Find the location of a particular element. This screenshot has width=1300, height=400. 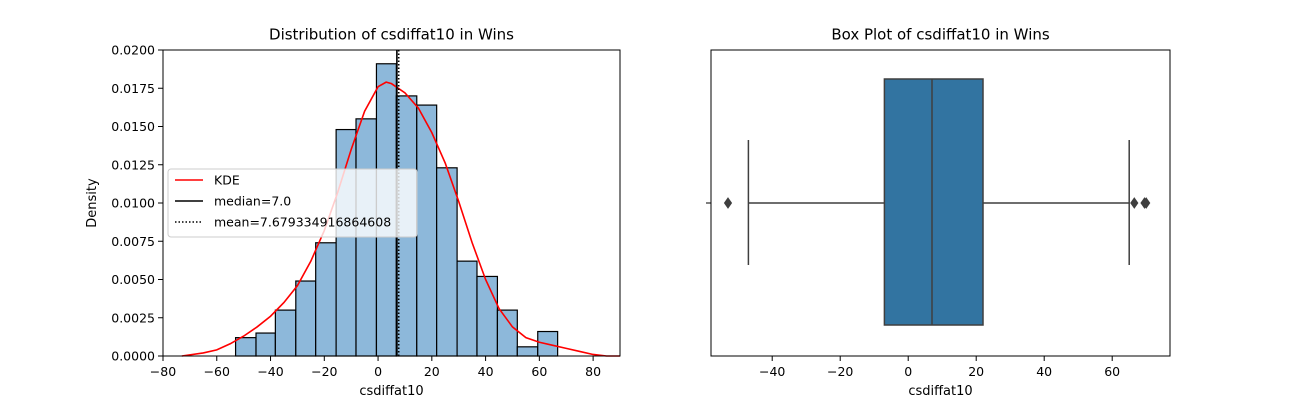

histogram-legend: KDE median=7.0 mean=7.679334916864608 is located at coordinates (292, 203).